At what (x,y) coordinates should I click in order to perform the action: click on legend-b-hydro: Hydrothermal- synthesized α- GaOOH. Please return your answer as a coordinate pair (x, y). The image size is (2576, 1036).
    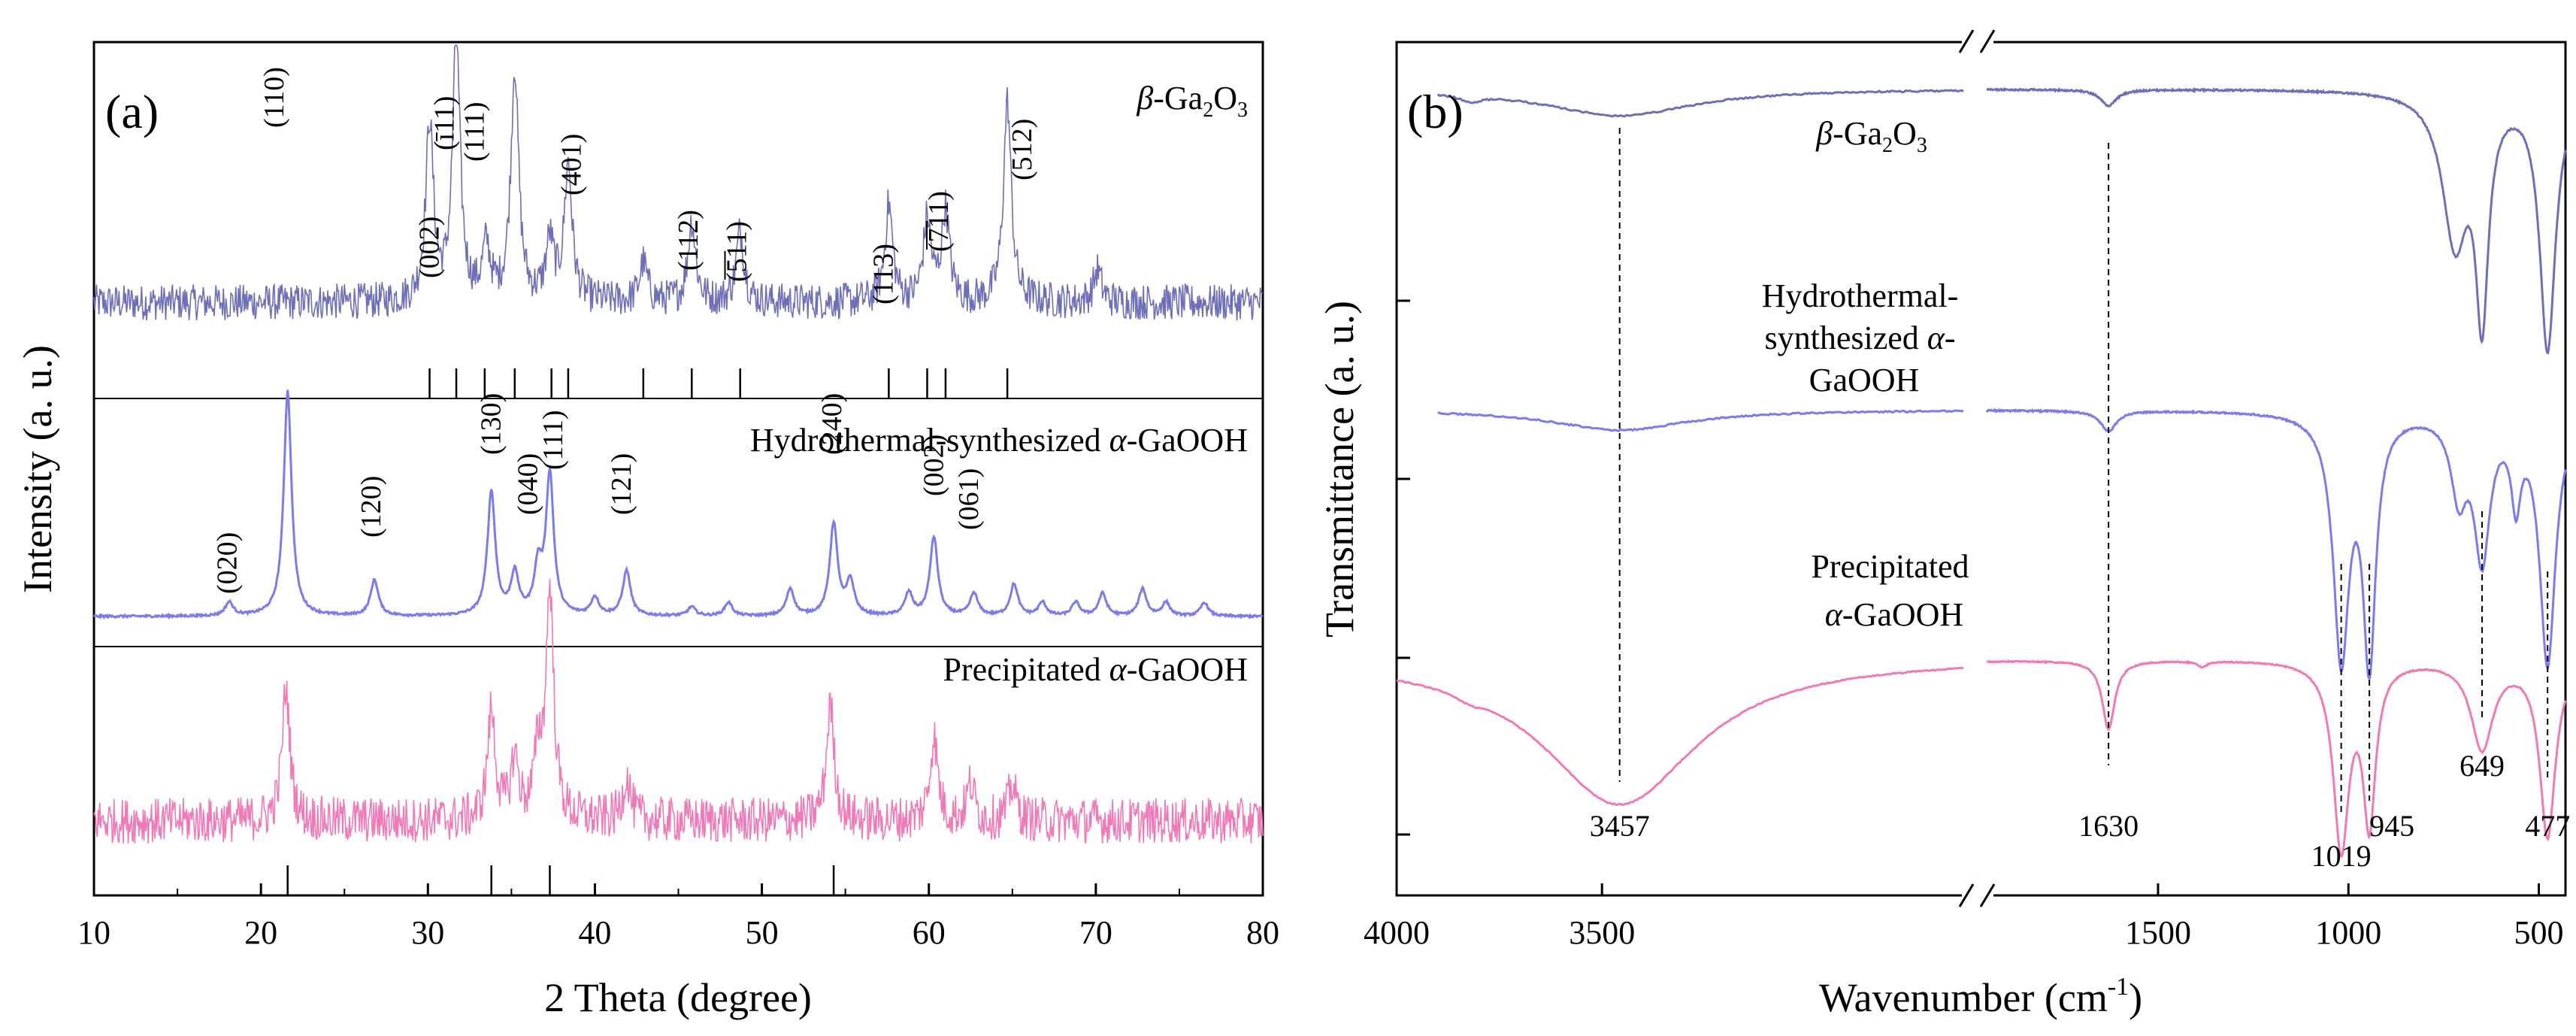
    Looking at the image, I should click on (1864, 337).